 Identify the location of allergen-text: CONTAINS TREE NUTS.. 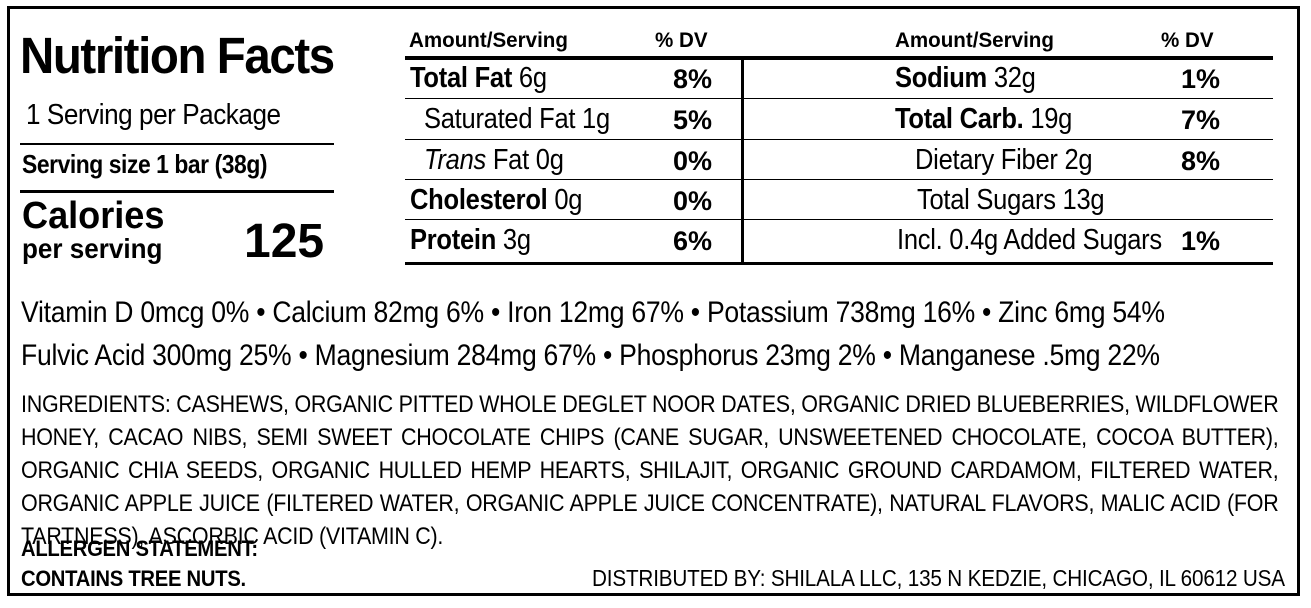
(133, 578).